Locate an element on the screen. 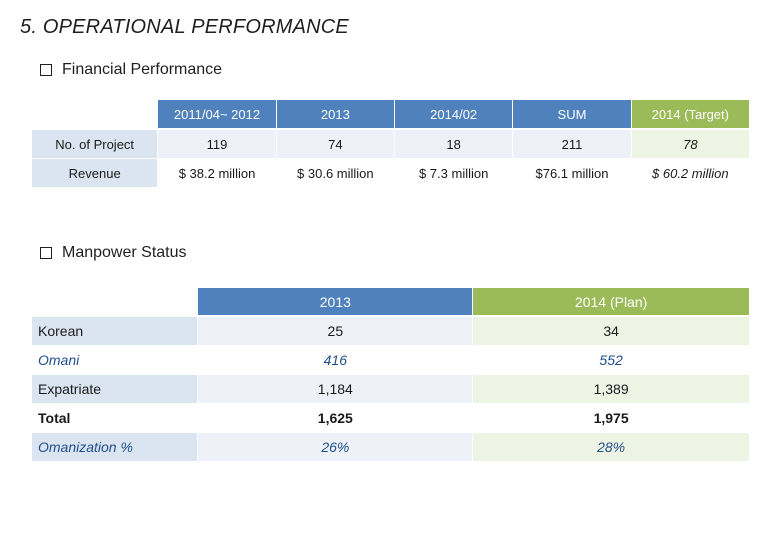 The height and width of the screenshot is (540, 780). table-cell-target: 78 is located at coordinates (690, 144).